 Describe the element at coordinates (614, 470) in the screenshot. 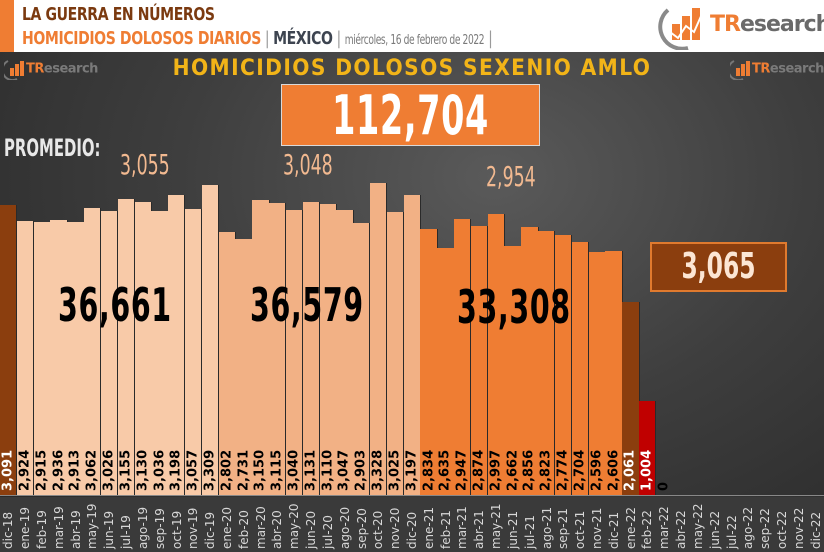

I see `bar-value-label: 2,606` at that location.